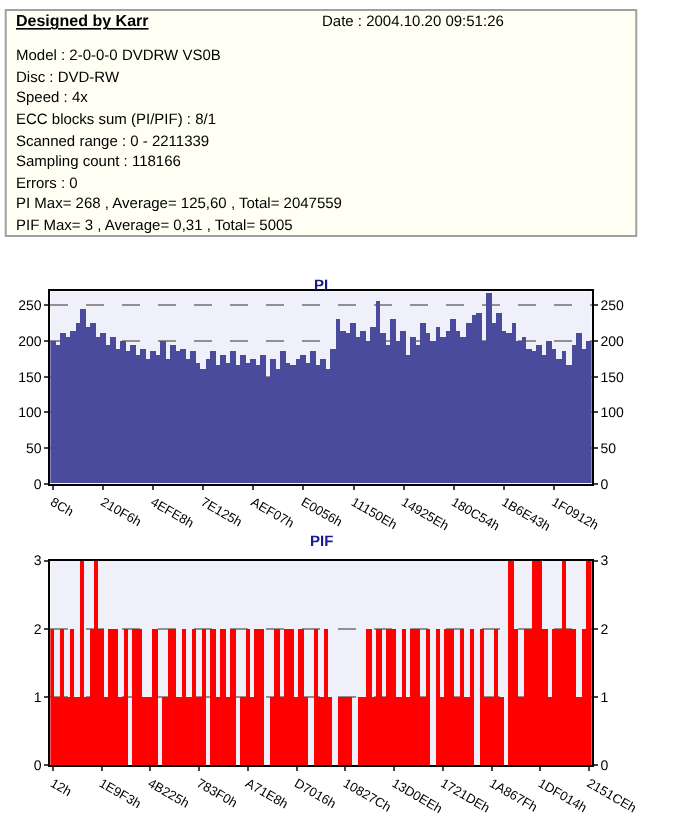 The image size is (686, 834). Describe the element at coordinates (82, 21) in the screenshot. I see `text: Designed by Karr` at that location.